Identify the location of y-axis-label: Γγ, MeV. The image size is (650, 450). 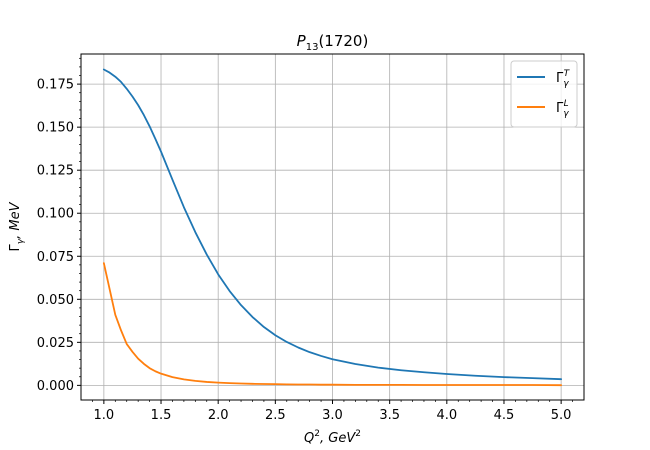
(17, 226).